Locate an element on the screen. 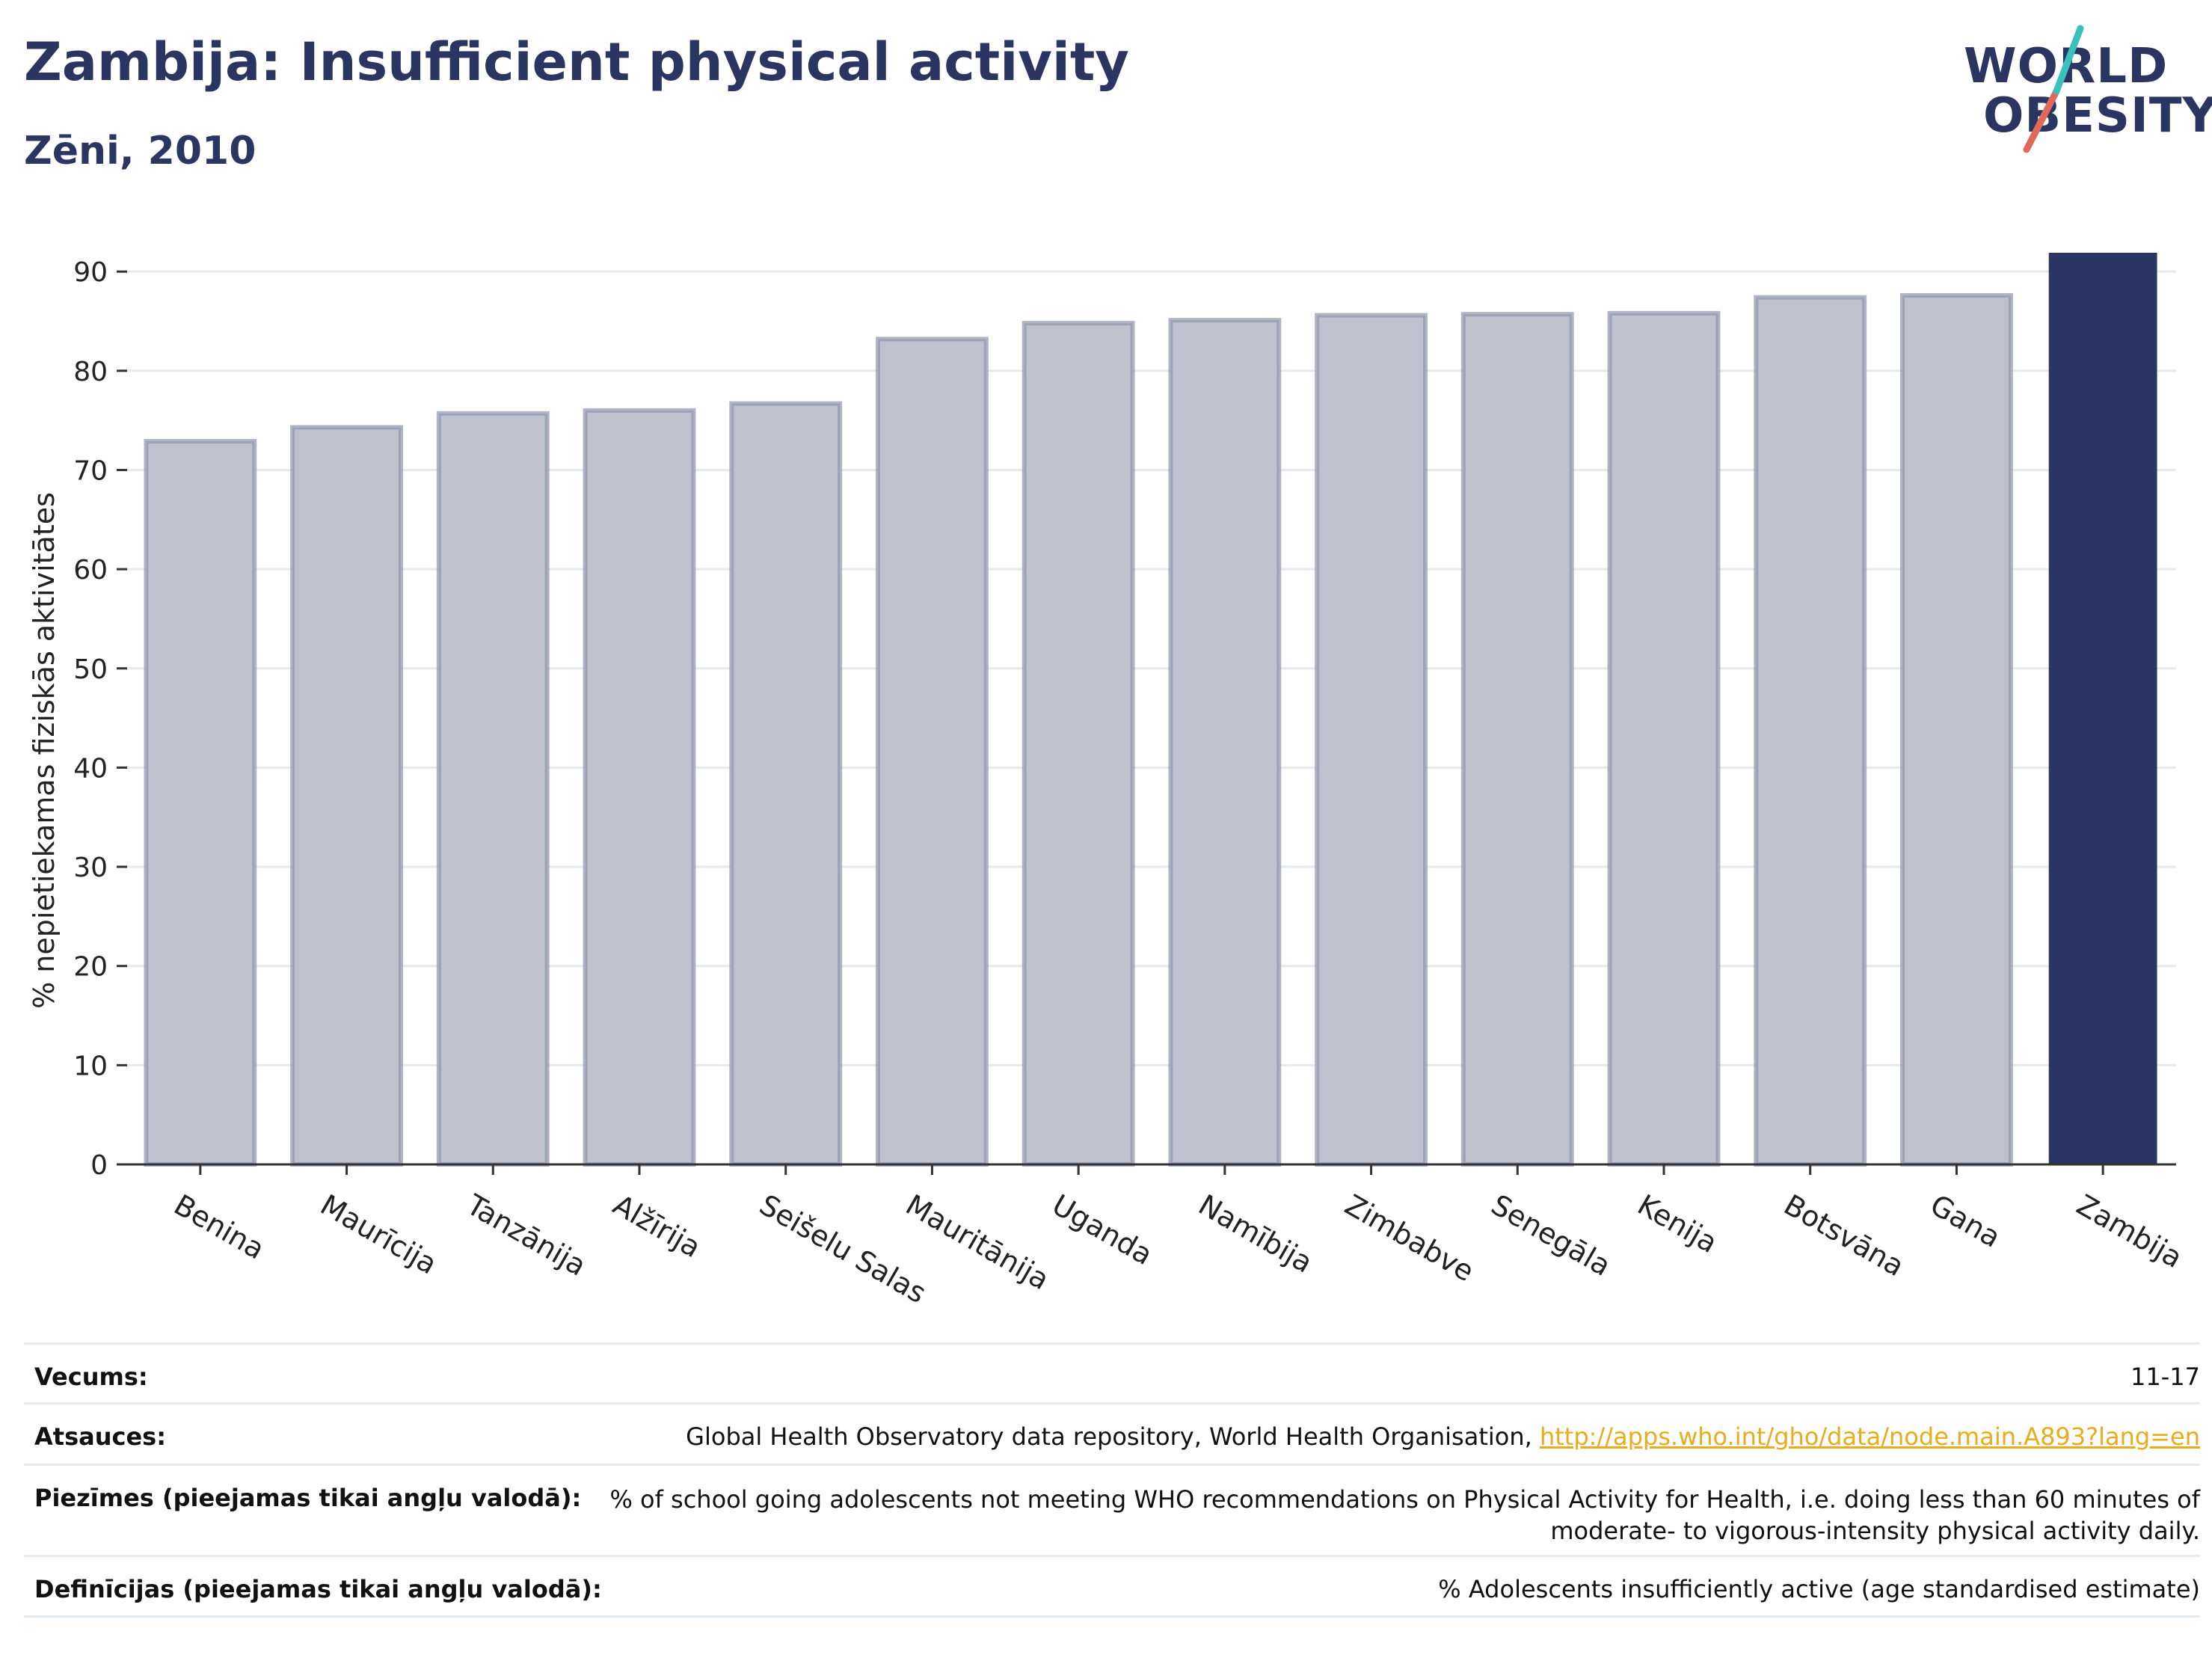 This screenshot has width=2212, height=1655. y-tick-label: 20 is located at coordinates (90, 967).